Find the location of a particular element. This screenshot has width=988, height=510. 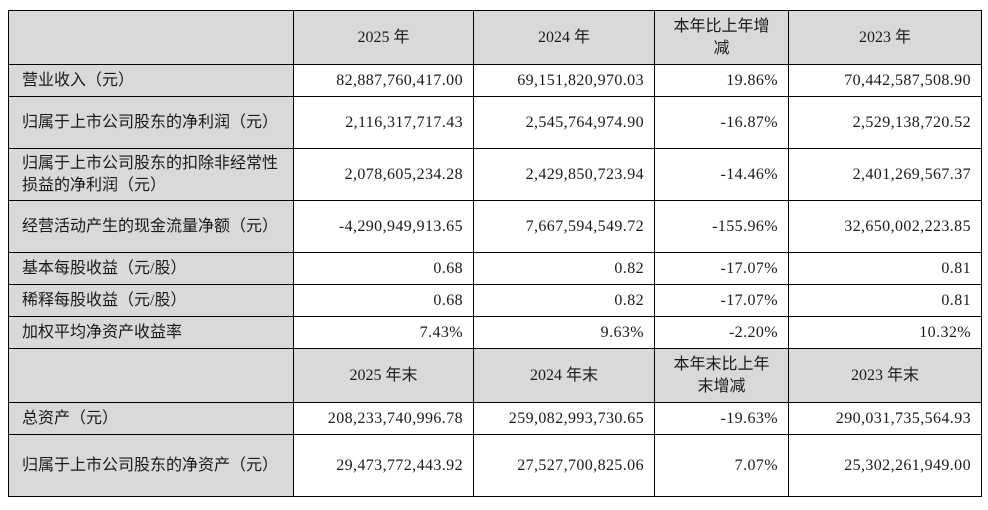

cell-change: 7.07% is located at coordinates (721, 466).